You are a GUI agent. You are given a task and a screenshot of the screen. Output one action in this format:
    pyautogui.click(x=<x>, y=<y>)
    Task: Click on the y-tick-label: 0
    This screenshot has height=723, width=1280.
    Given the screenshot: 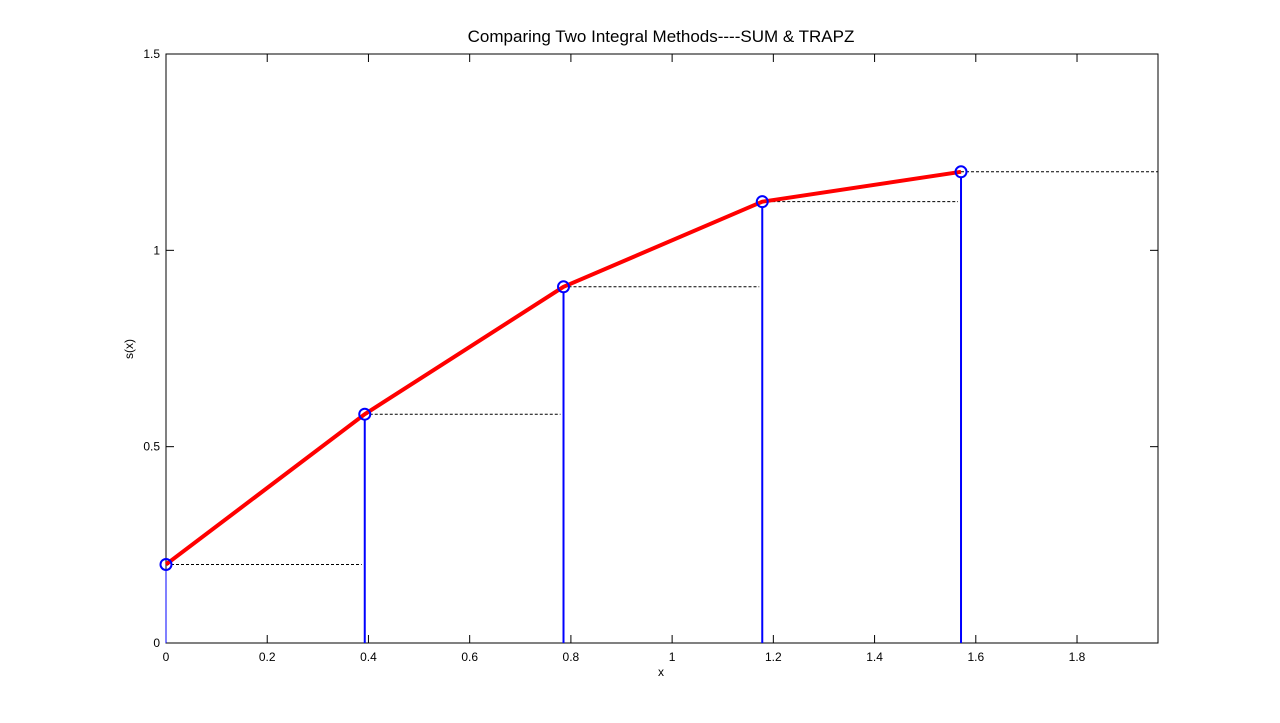 What is the action you would take?
    pyautogui.click(x=156, y=643)
    